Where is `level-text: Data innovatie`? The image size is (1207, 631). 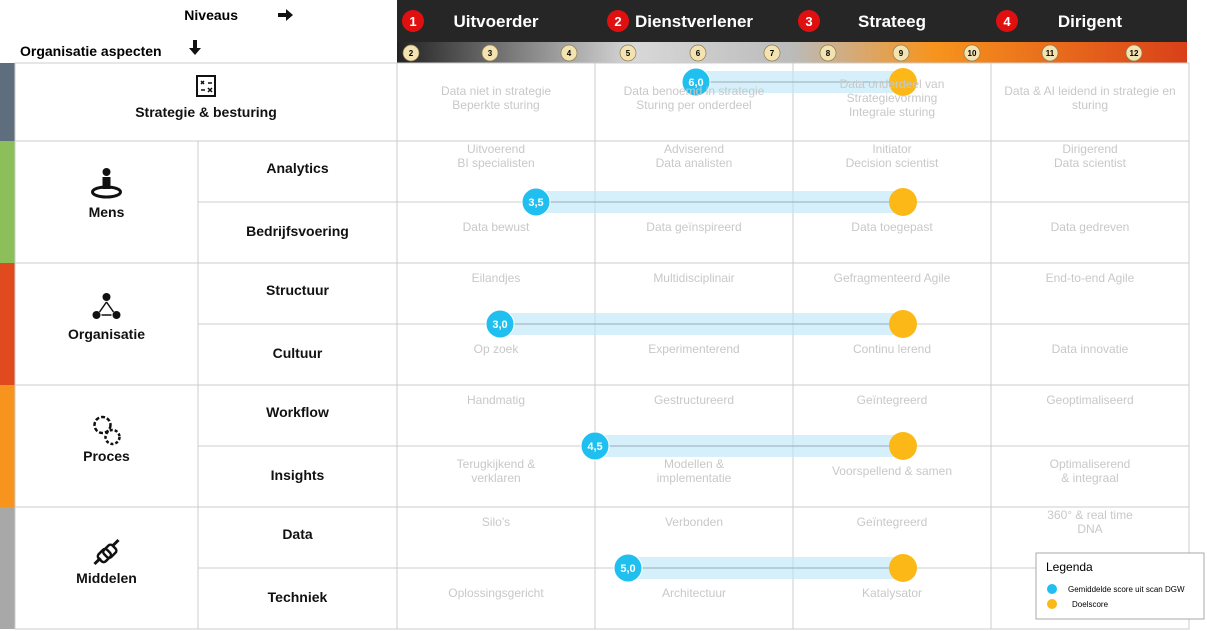 level-text: Data innovatie is located at coordinates (1090, 348).